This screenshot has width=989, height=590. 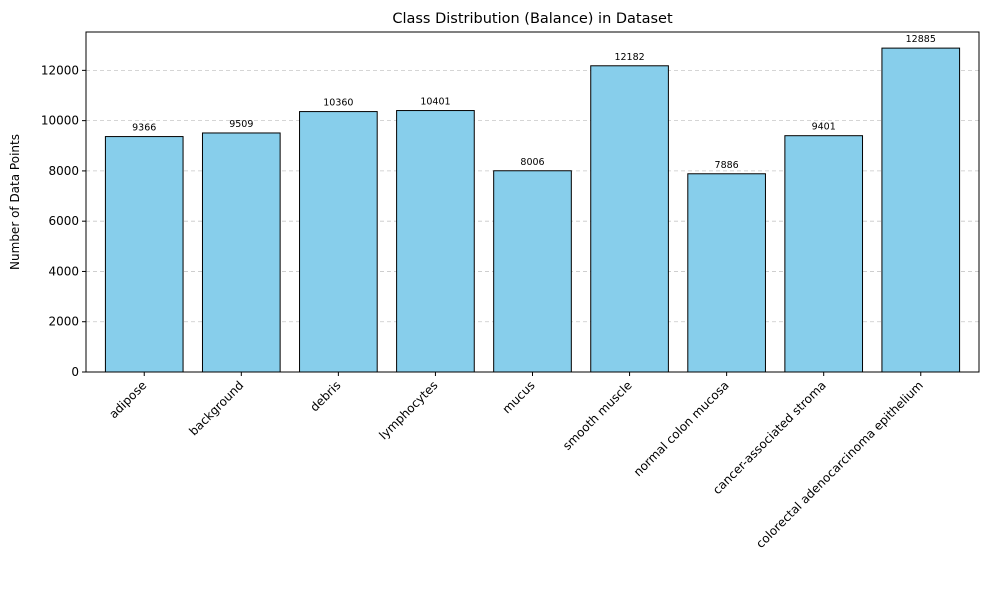 I want to click on bar-value-label: 12885, so click(x=921, y=39).